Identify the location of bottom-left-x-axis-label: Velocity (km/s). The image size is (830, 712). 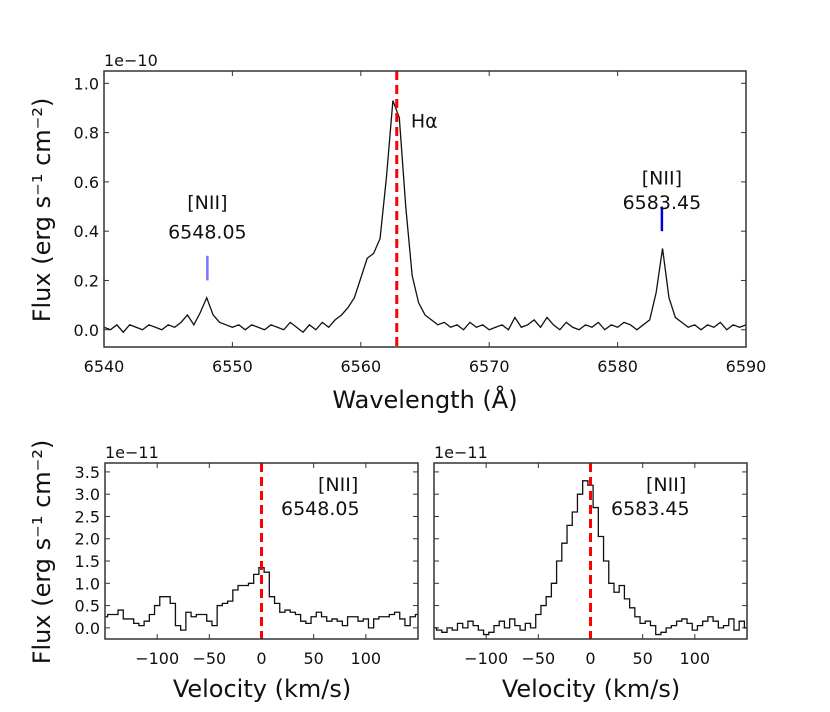
(262, 689).